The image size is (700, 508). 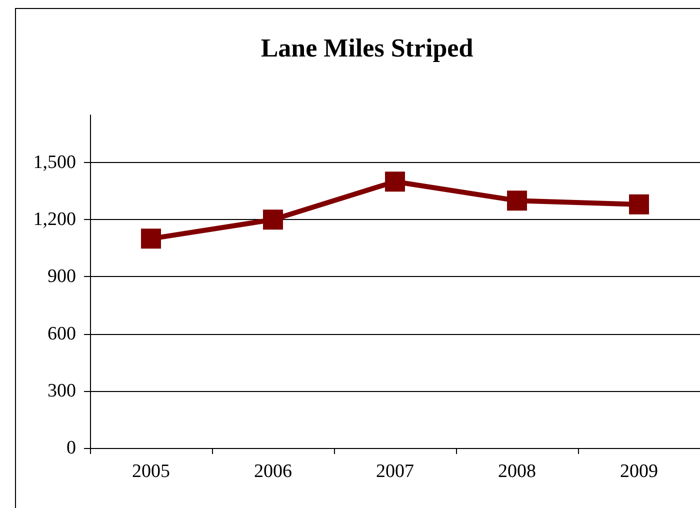 I want to click on x-tick-label: 2007, so click(x=395, y=471).